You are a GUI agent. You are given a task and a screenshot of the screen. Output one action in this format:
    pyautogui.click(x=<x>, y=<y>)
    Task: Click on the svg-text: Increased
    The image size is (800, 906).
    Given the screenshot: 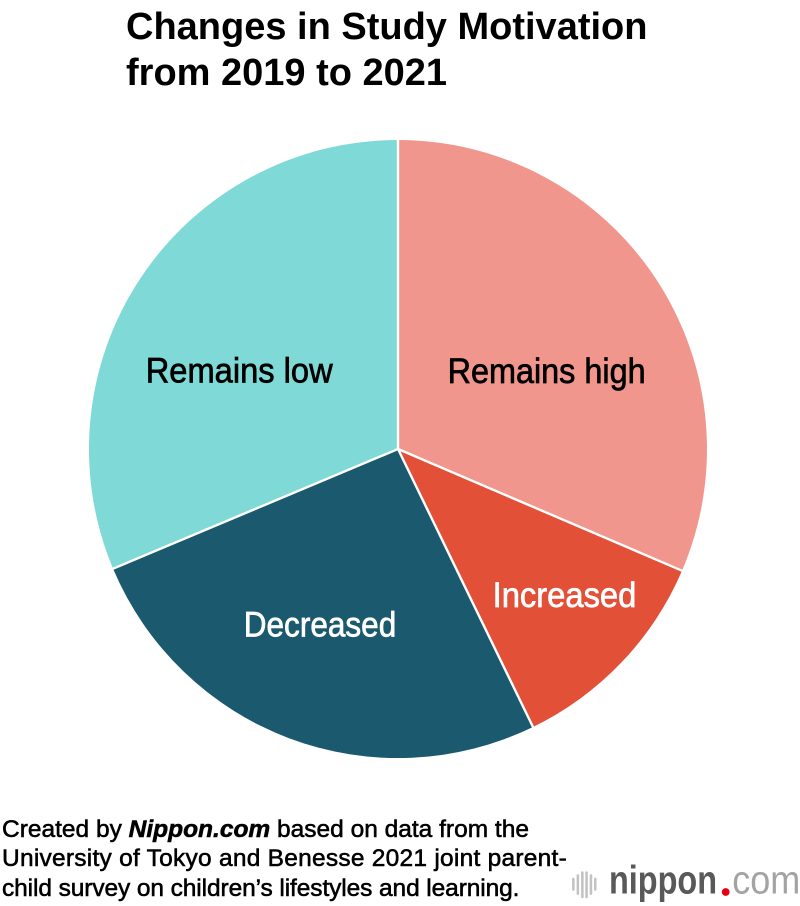 What is the action you would take?
    pyautogui.click(x=565, y=595)
    